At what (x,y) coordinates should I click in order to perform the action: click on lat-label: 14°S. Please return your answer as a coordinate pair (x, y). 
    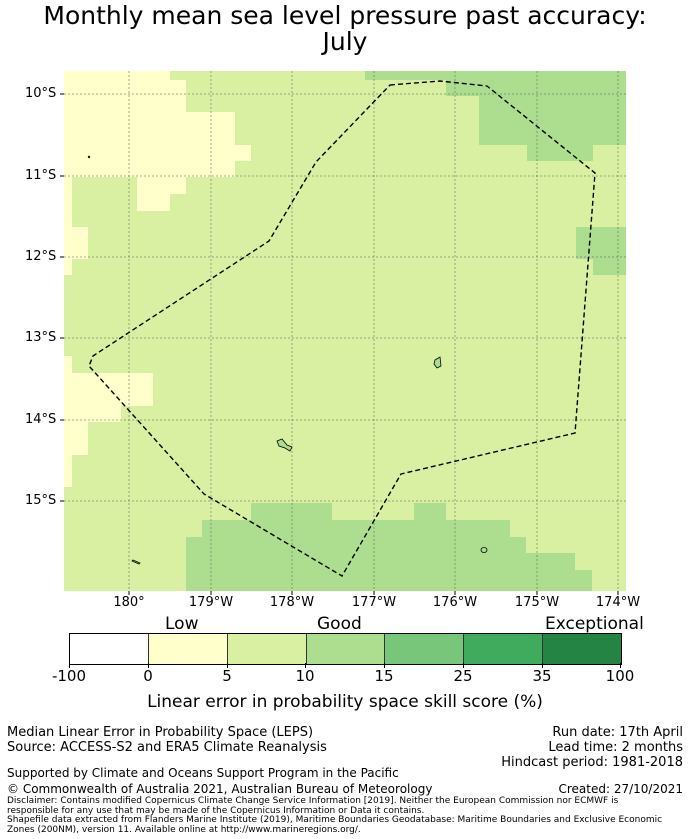
    Looking at the image, I should click on (41, 419).